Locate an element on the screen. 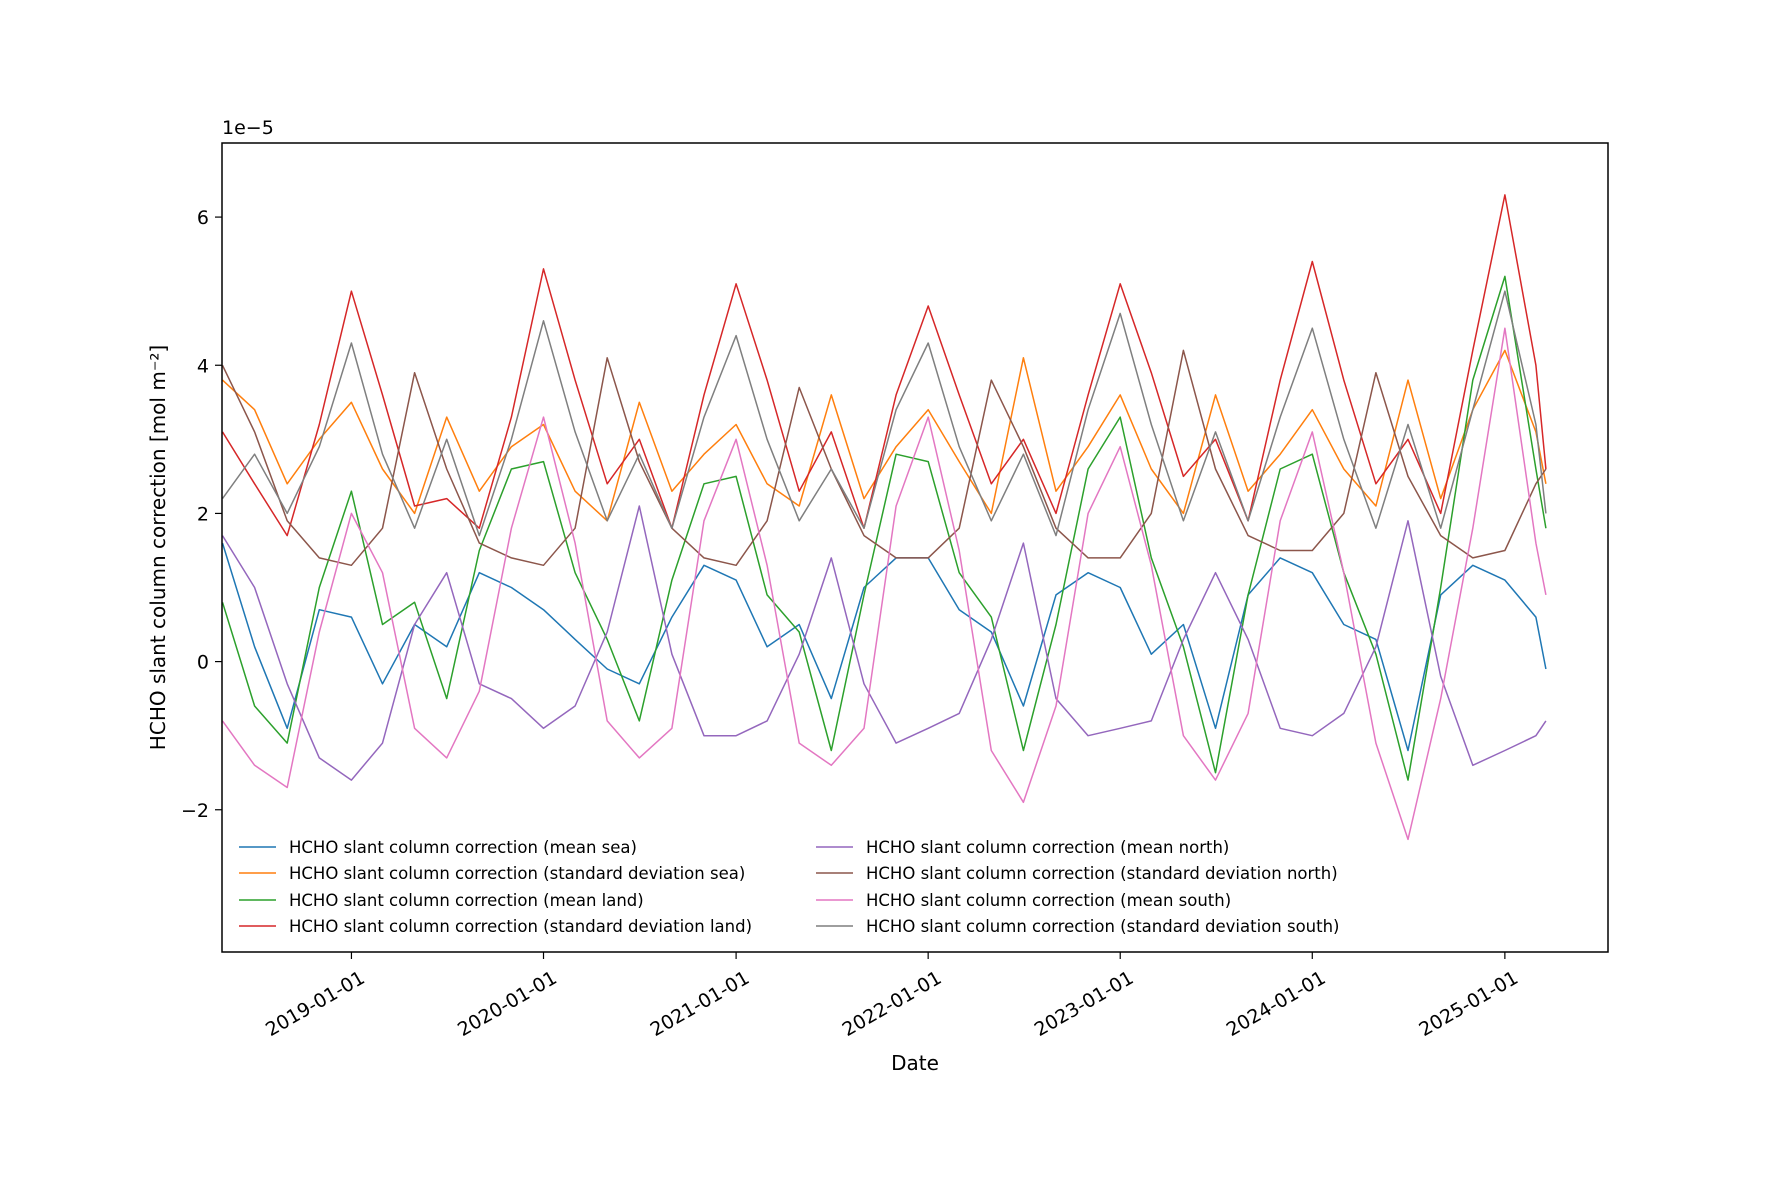  y-tick-label: 4 is located at coordinates (203, 366).